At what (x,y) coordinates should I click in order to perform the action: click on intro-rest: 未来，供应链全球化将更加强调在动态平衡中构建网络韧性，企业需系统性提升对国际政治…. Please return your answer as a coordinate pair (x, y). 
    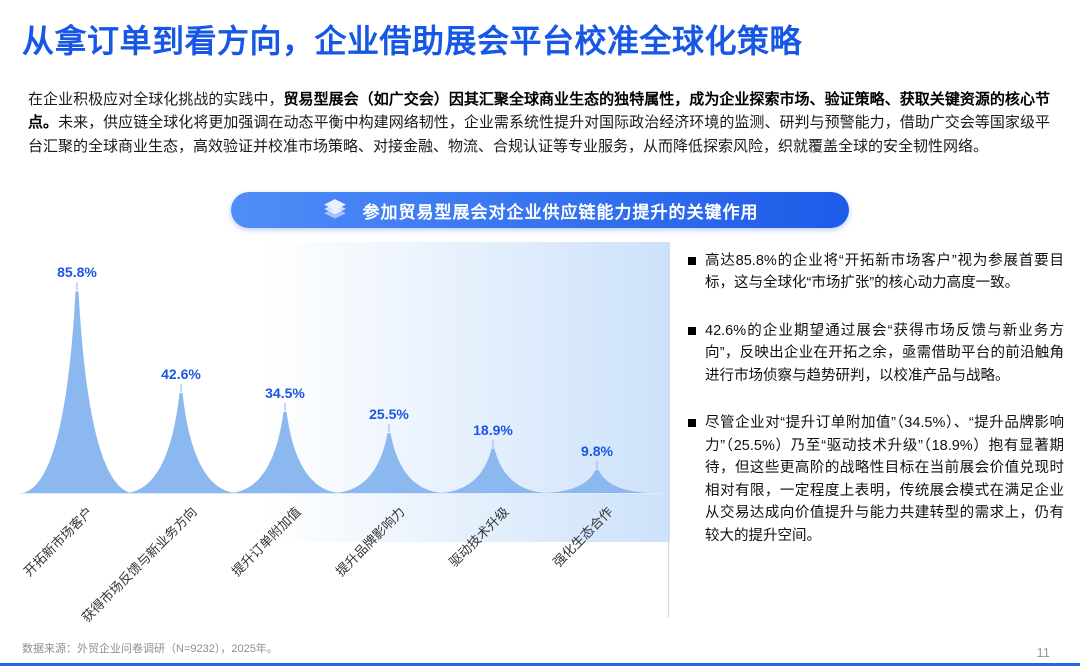
    Looking at the image, I should click on (539, 134).